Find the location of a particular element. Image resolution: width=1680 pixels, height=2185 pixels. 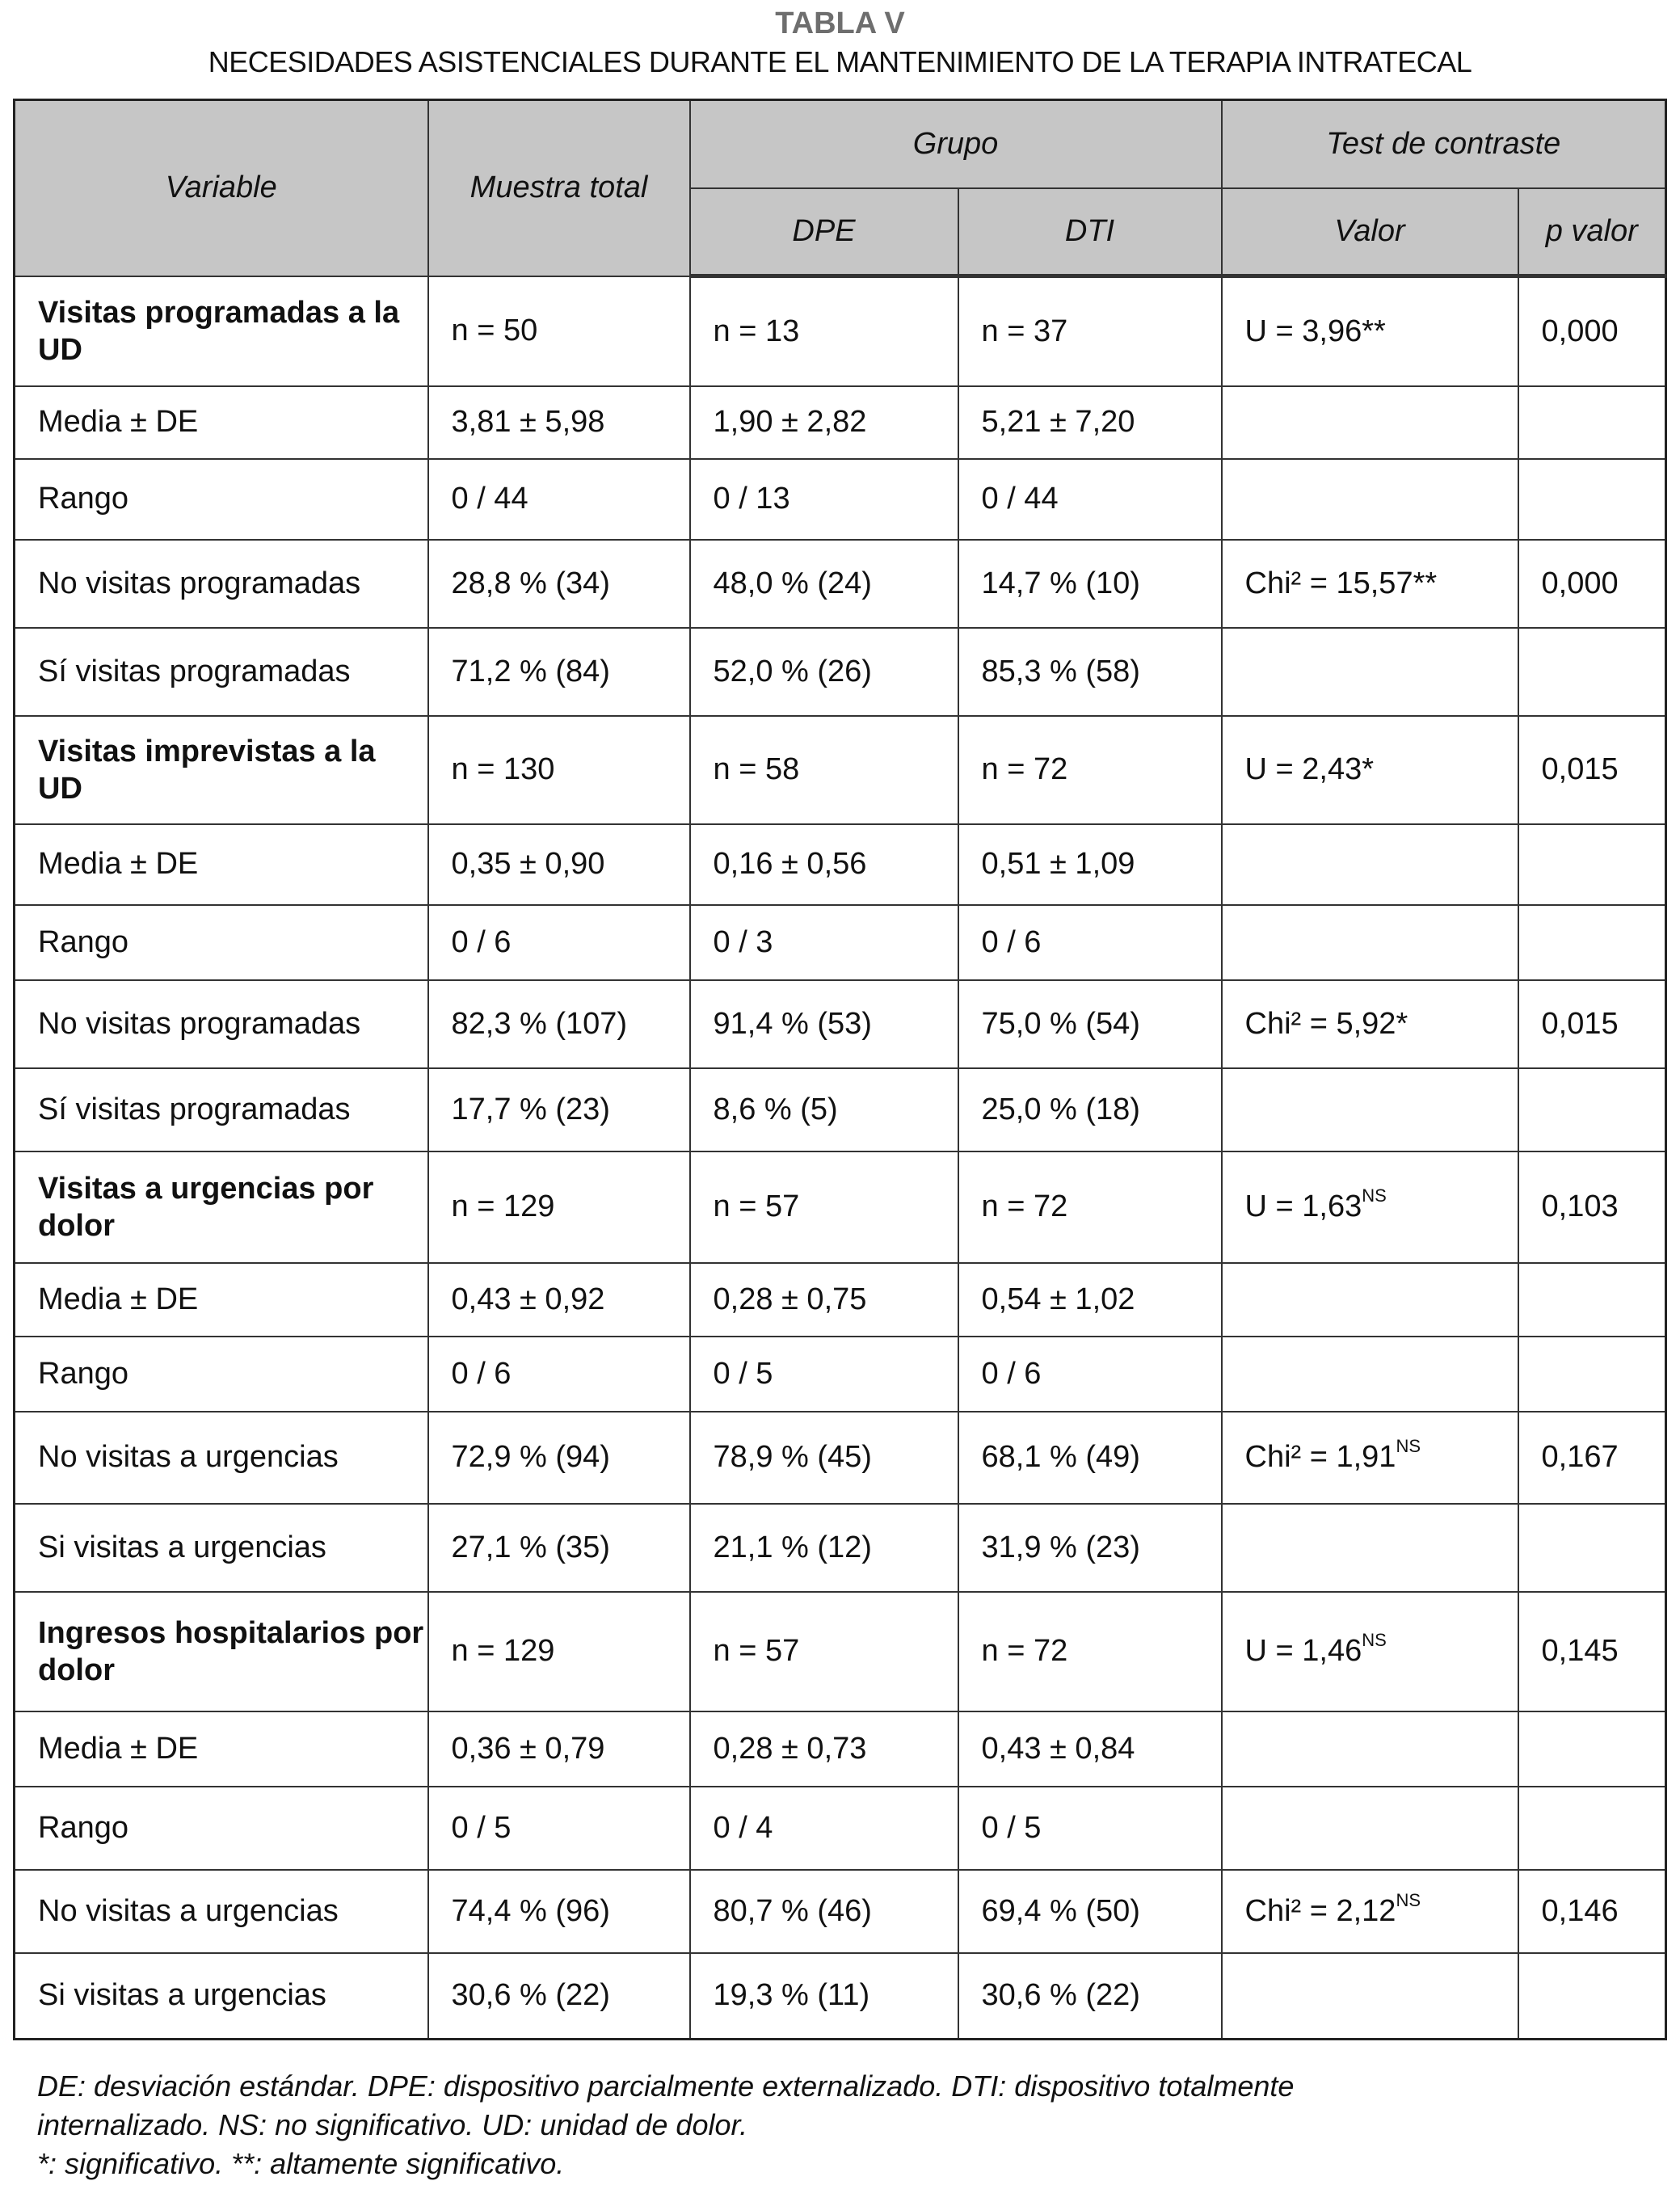

cell-total-text: 74,4 % (96) is located at coordinates (530, 1911).